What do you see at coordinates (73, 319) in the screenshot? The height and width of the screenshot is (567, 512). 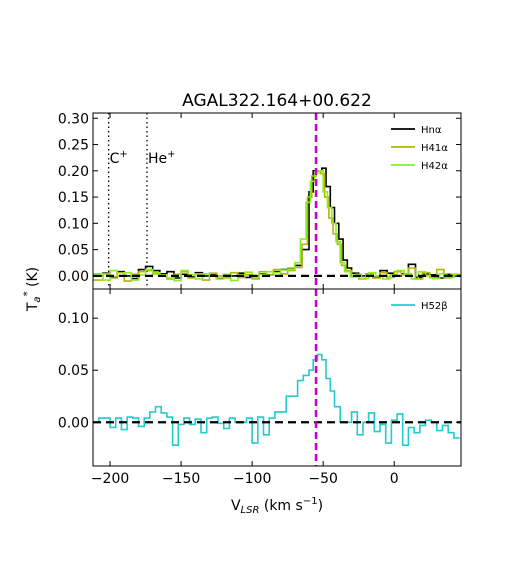 I see `y-tick-label-bottom-2: 0.10` at bounding box center [73, 319].